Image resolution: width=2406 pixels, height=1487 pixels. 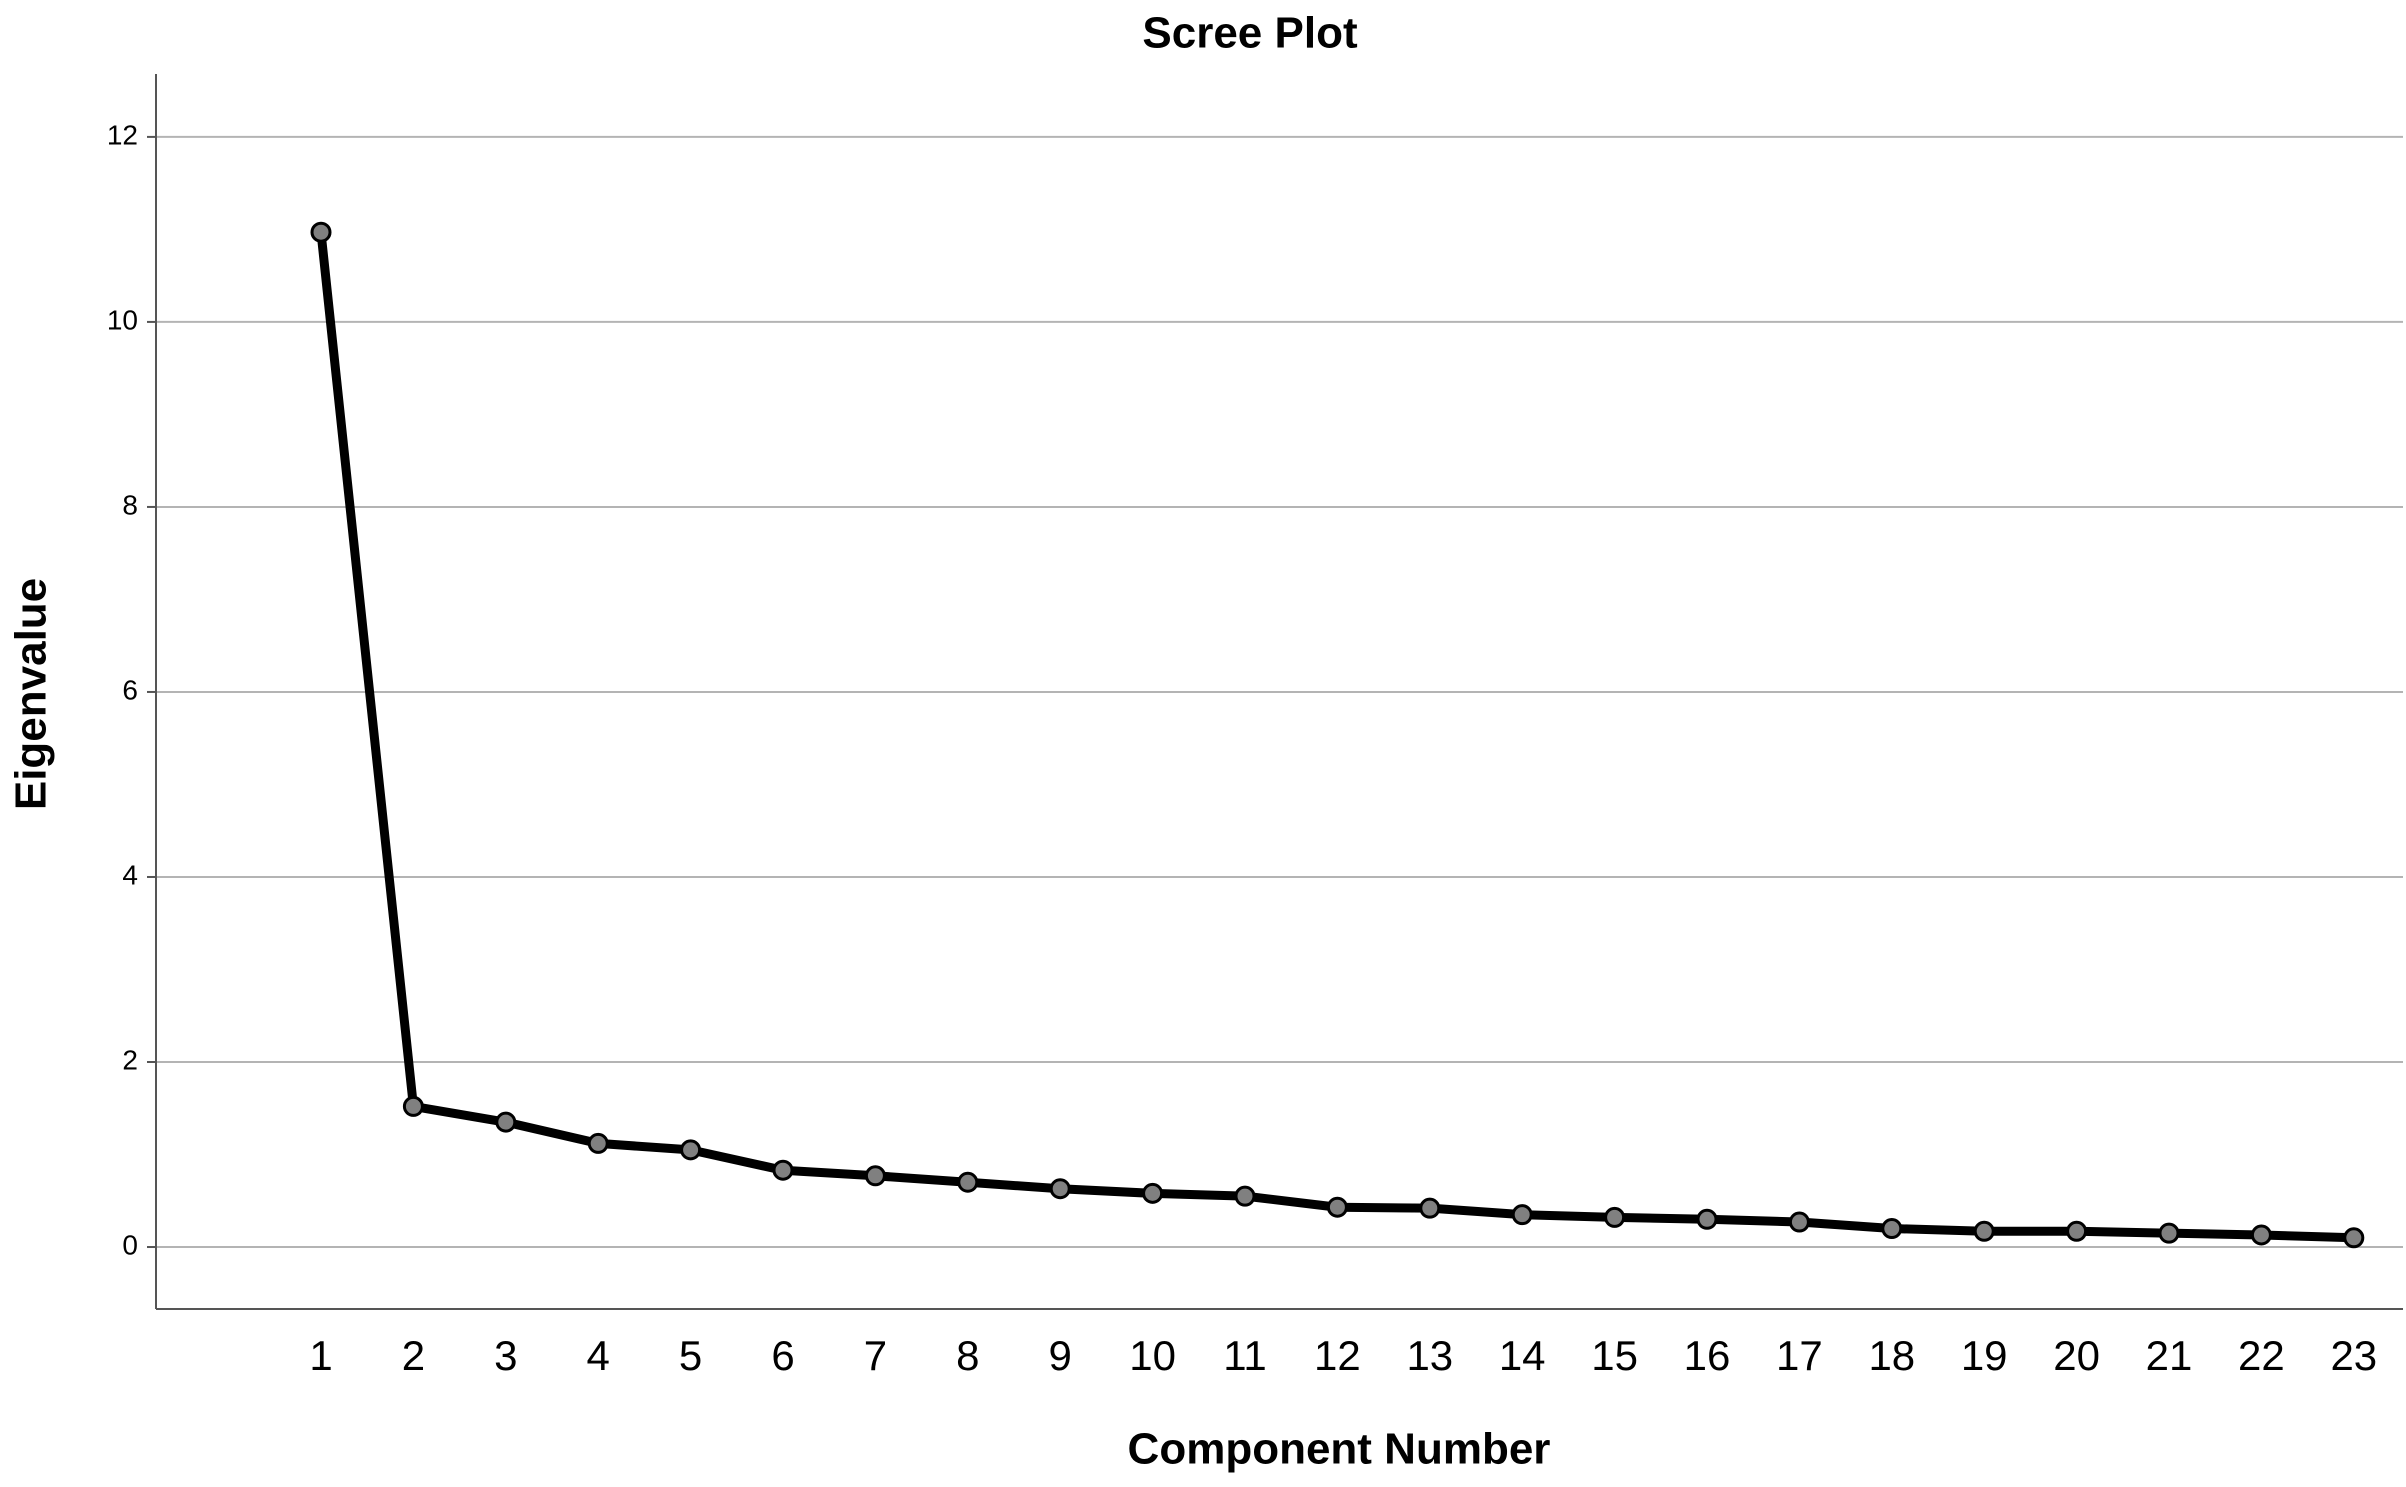 What do you see at coordinates (1060, 1355) in the screenshot?
I see `x-tick-label: 9` at bounding box center [1060, 1355].